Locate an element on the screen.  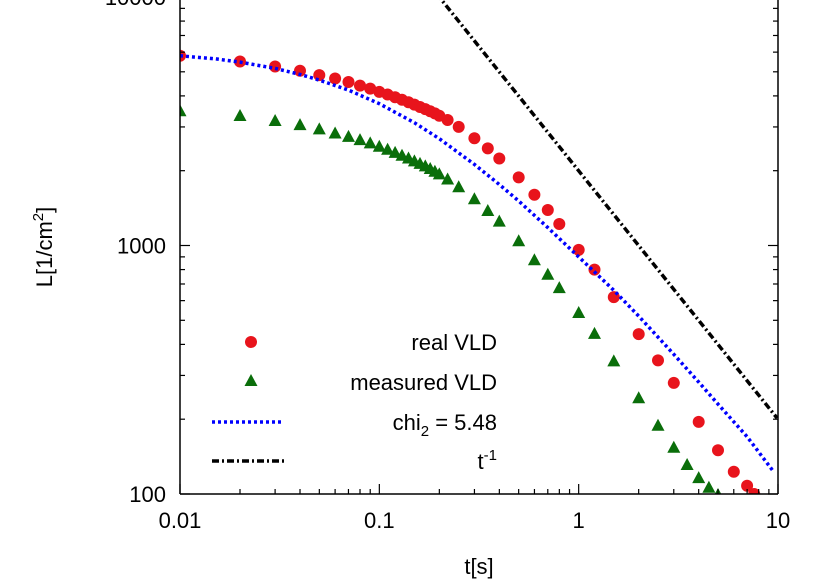
legend-label-chi2-tail: = 5.48 is located at coordinates (463, 422).